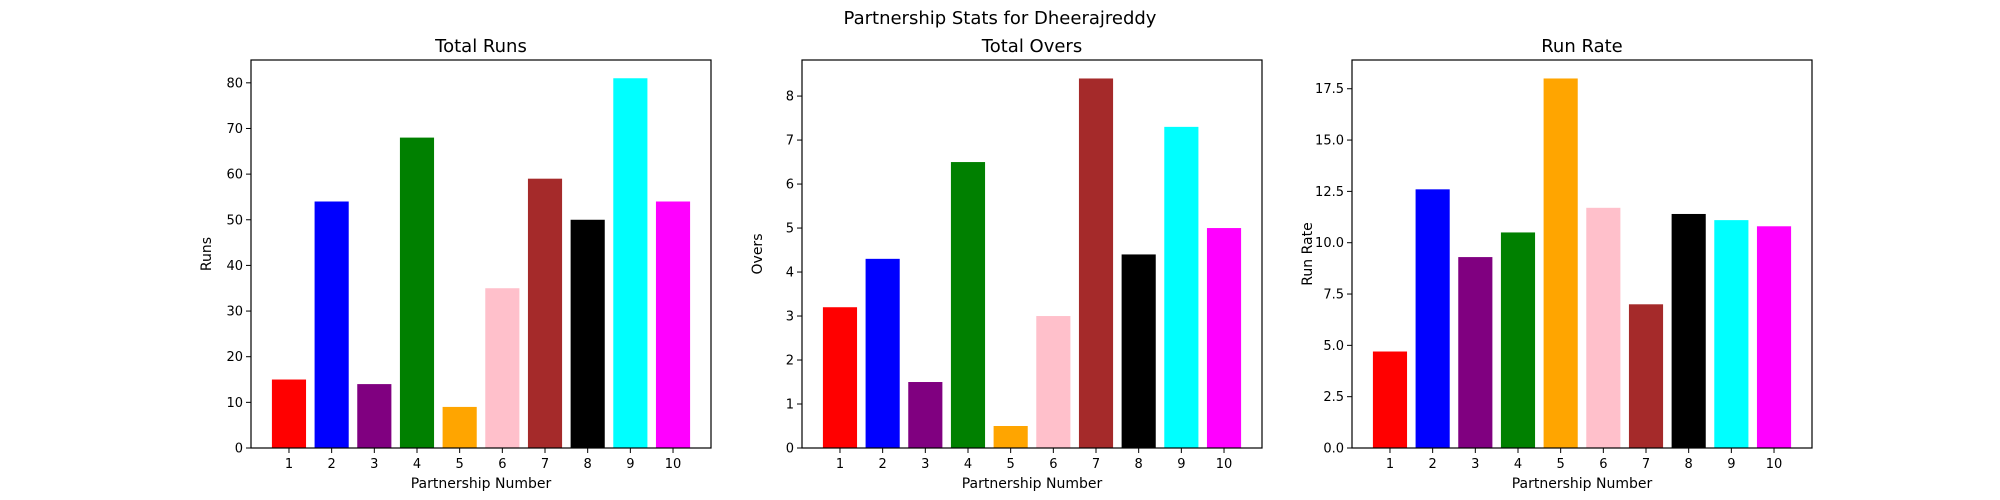  What do you see at coordinates (1646, 464) in the screenshot?
I see `run-rate-xtick-label-7: 7` at bounding box center [1646, 464].